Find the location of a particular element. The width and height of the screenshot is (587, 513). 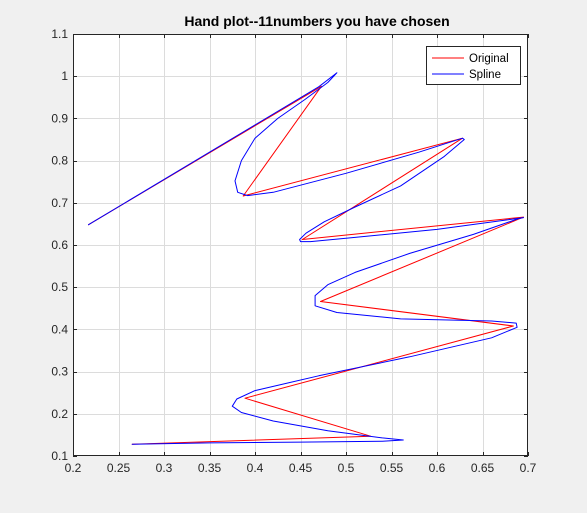

legend-label: Spline is located at coordinates (485, 75).